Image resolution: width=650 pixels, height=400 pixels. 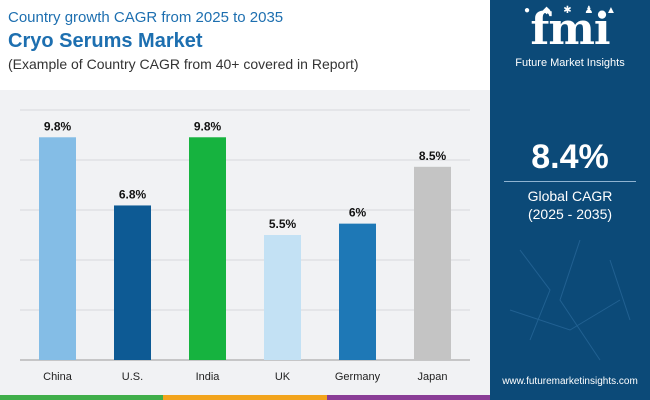 What do you see at coordinates (283, 377) in the screenshot?
I see `x-tick-label: UK` at bounding box center [283, 377].